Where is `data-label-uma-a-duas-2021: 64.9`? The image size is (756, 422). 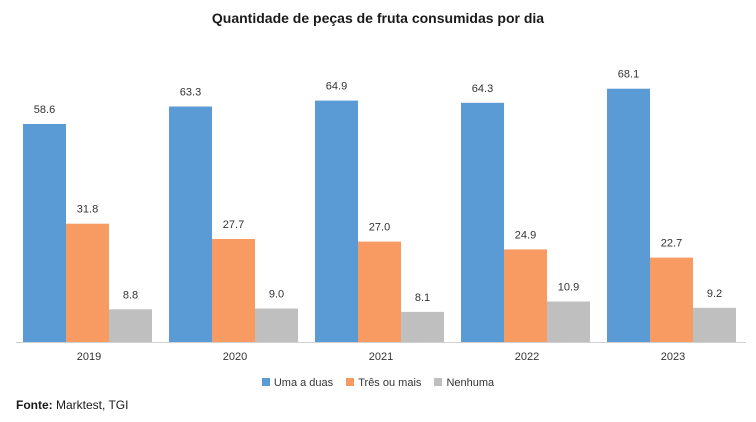
data-label-uma-a-duas-2021: 64.9 is located at coordinates (336, 87).